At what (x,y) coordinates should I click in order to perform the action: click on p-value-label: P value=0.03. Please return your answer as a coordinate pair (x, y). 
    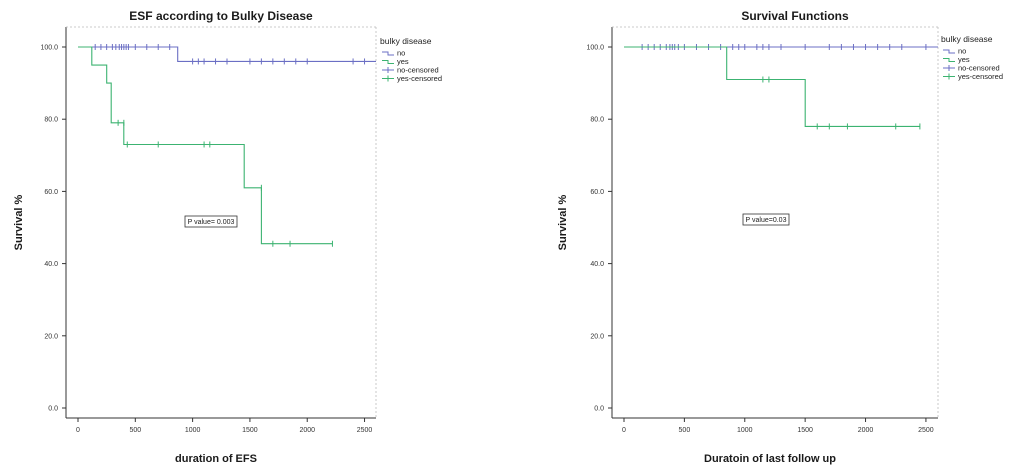
    Looking at the image, I should click on (766, 220).